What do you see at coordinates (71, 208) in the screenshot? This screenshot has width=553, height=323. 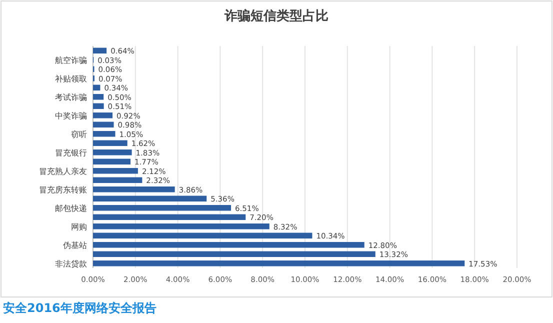 I see `y-tick-label: 邮包快递` at bounding box center [71, 208].